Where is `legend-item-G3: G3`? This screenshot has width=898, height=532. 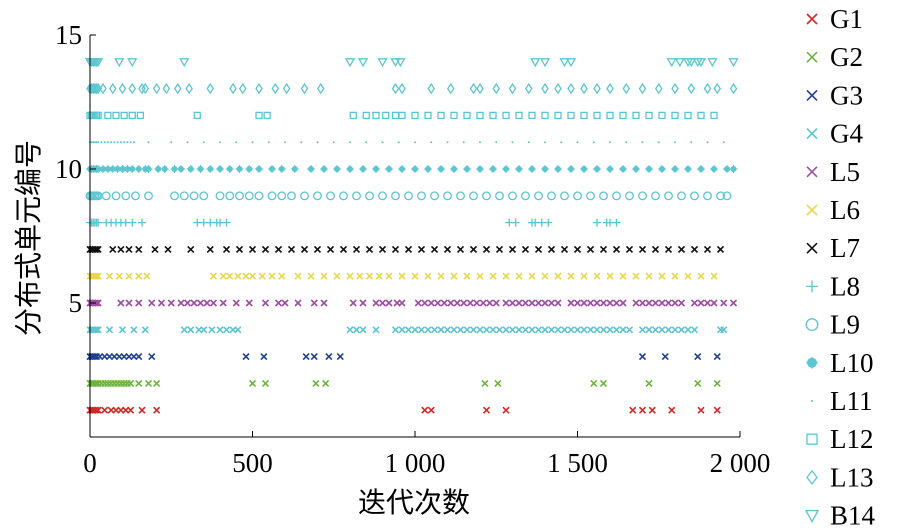
legend-item-G3: G3 is located at coordinates (834, 95).